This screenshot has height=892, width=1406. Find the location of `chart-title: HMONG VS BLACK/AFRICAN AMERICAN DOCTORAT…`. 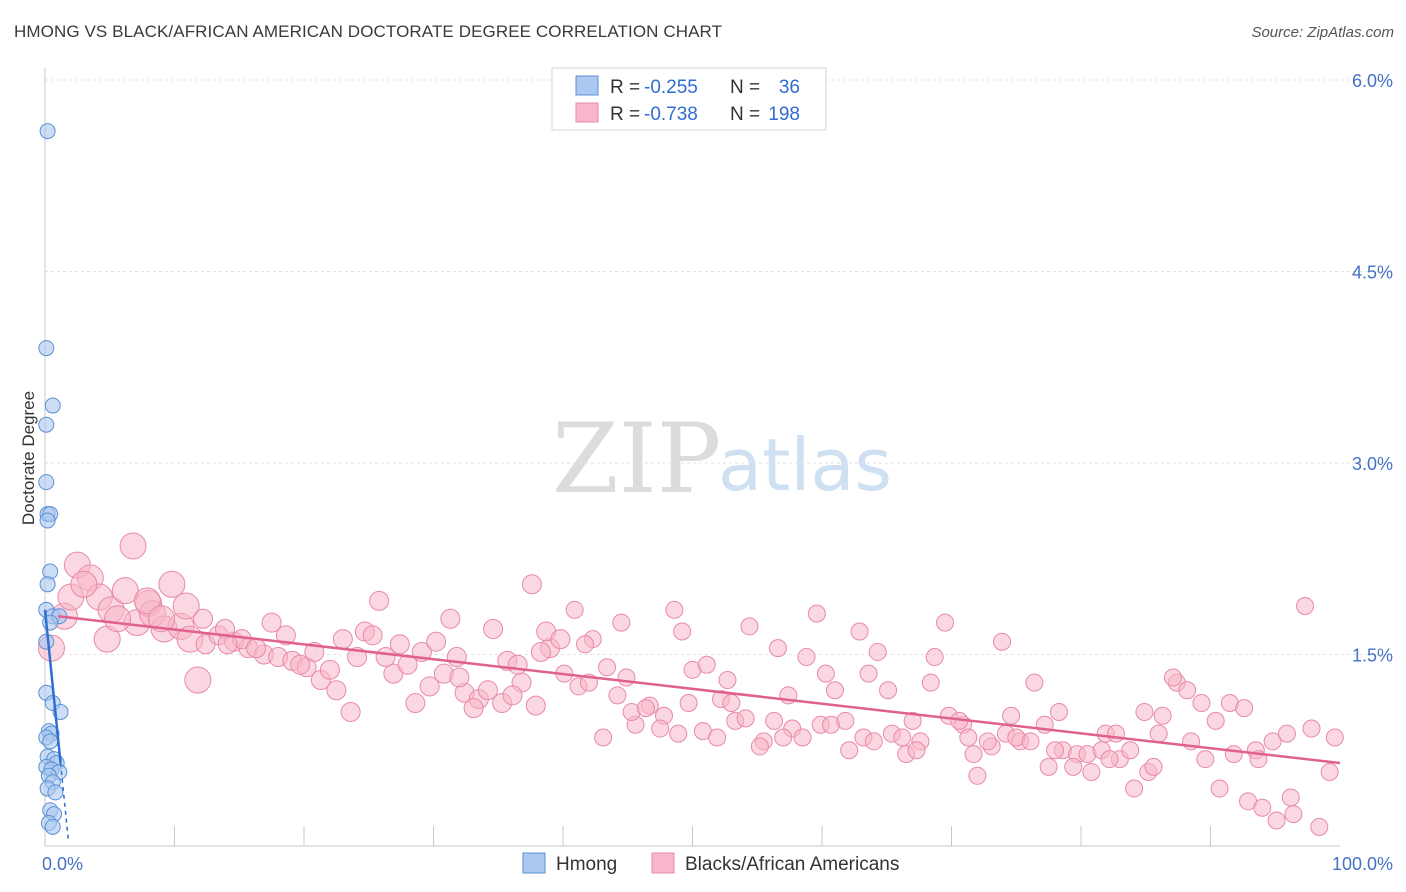

chart-title: HMONG VS BLACK/AFRICAN AMERICAN DOCTORAT… is located at coordinates (368, 31).